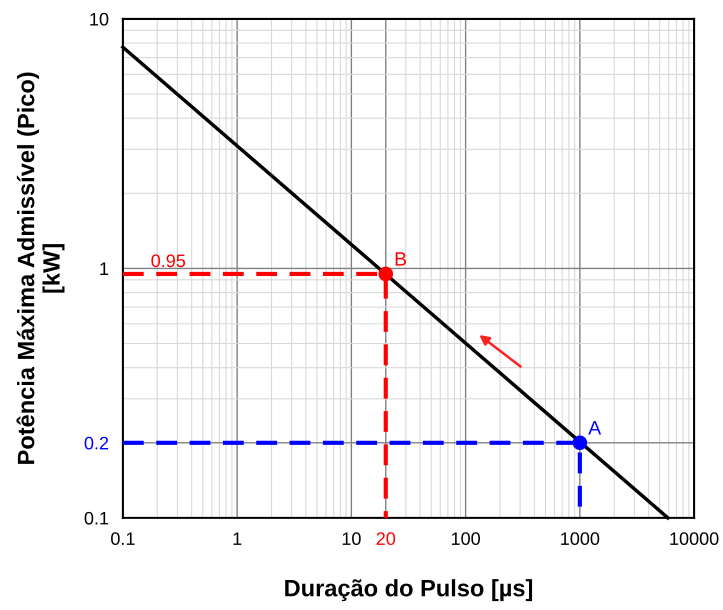 The height and width of the screenshot is (610, 723). Describe the element at coordinates (96, 518) in the screenshot. I see `y-tick-label: 0.1` at that location.